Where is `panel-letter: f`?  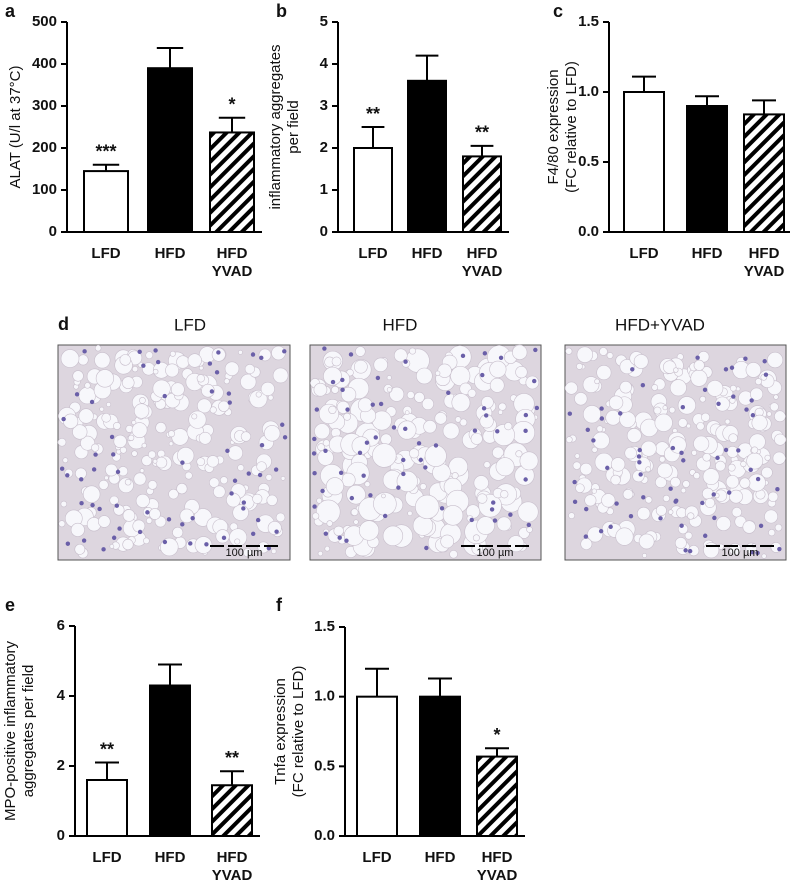
panel-letter: f is located at coordinates (279, 605).